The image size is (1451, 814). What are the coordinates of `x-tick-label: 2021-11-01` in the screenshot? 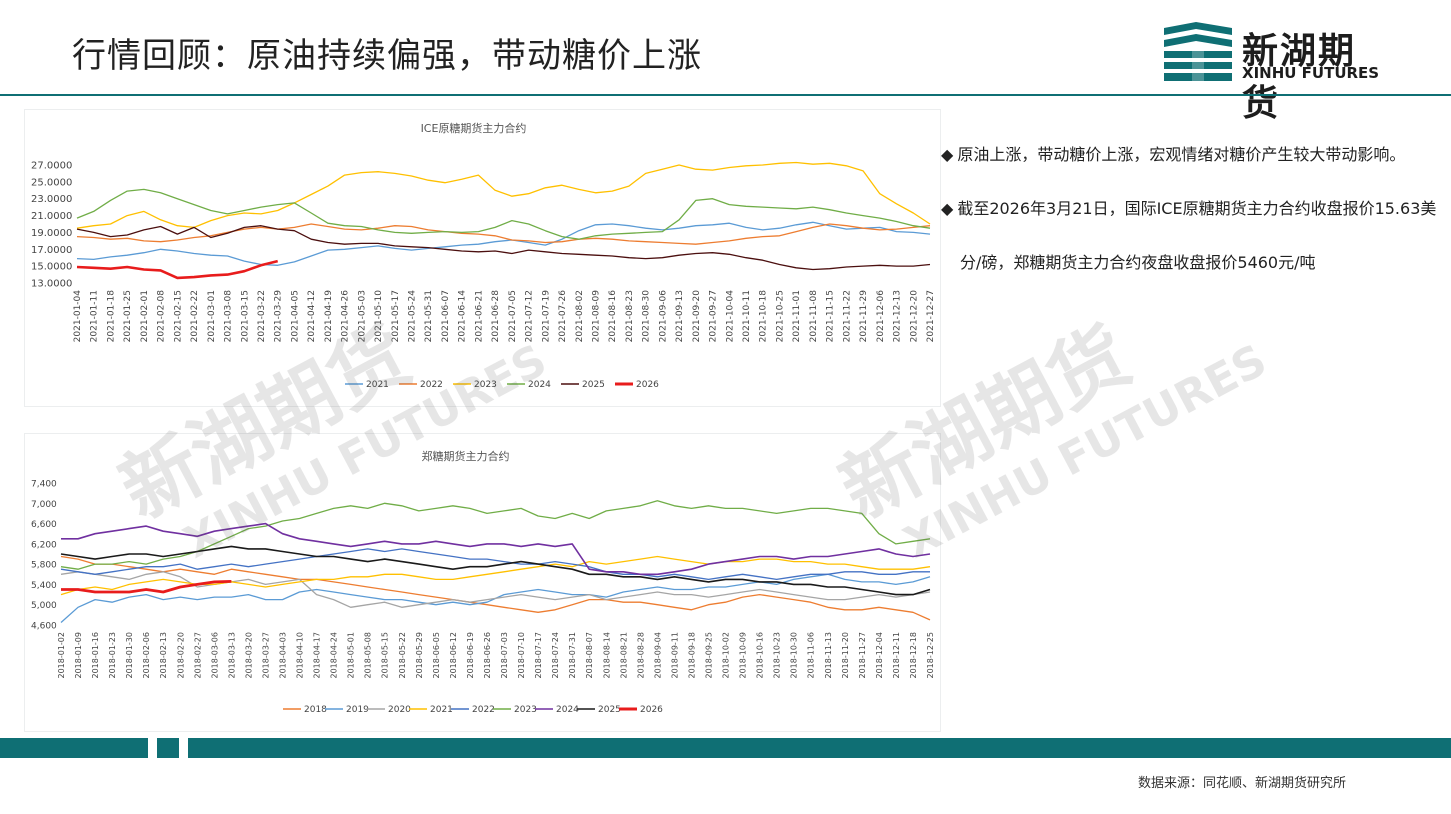 It's located at (797, 316).